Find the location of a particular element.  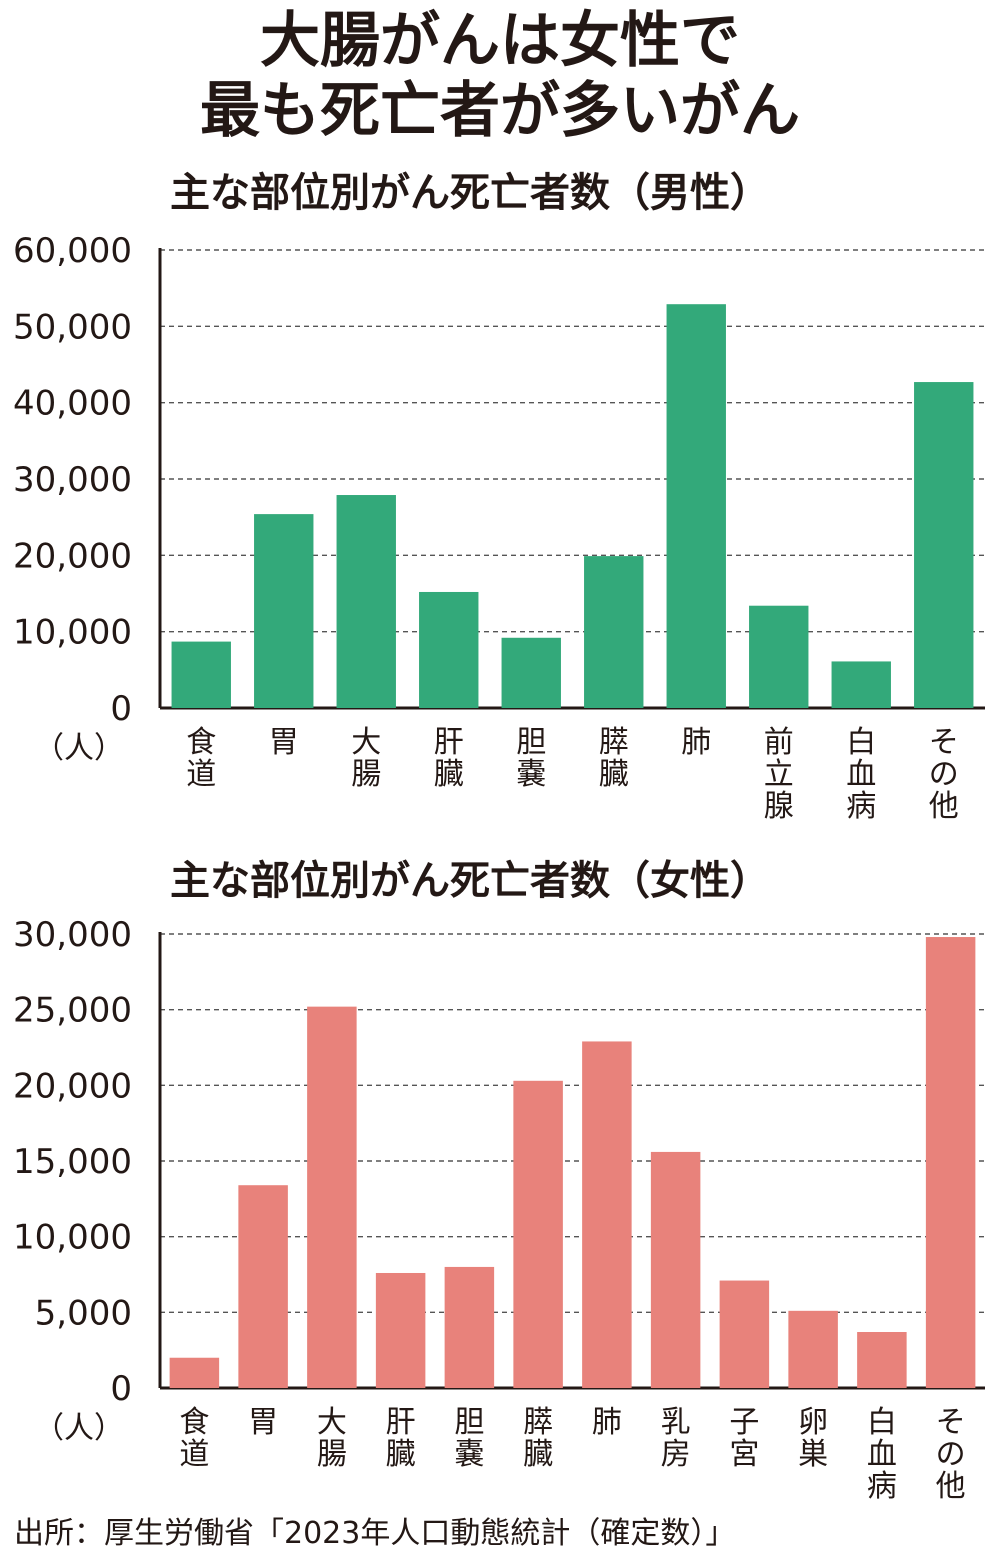

main-title-line-2: 最も死亡者が多いがん is located at coordinates (500, 111).